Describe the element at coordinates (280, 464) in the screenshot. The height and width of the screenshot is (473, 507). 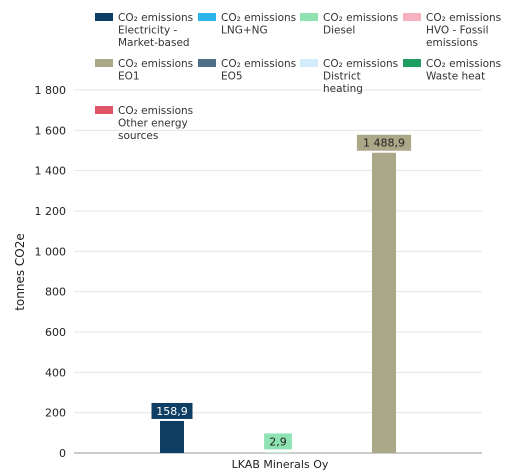
I see `x-category-label: LKAB Minerals Oy` at that location.